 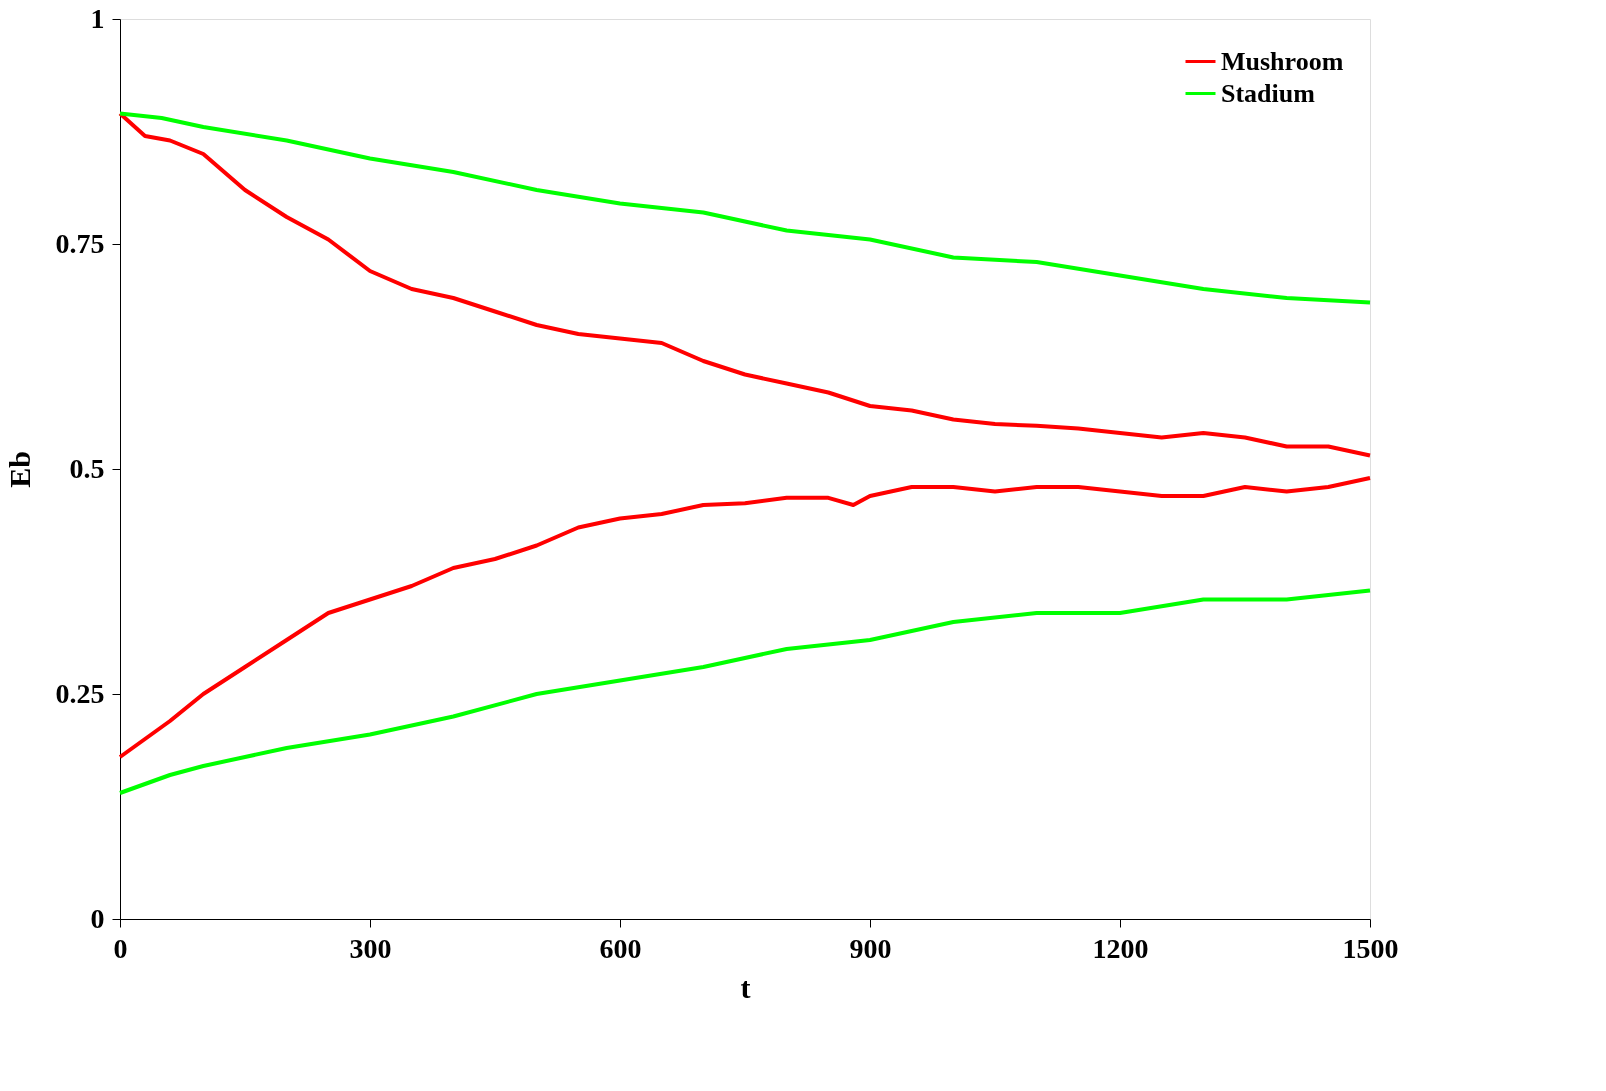 What do you see at coordinates (87, 468) in the screenshot?
I see `y-tick-label: 0.5` at bounding box center [87, 468].